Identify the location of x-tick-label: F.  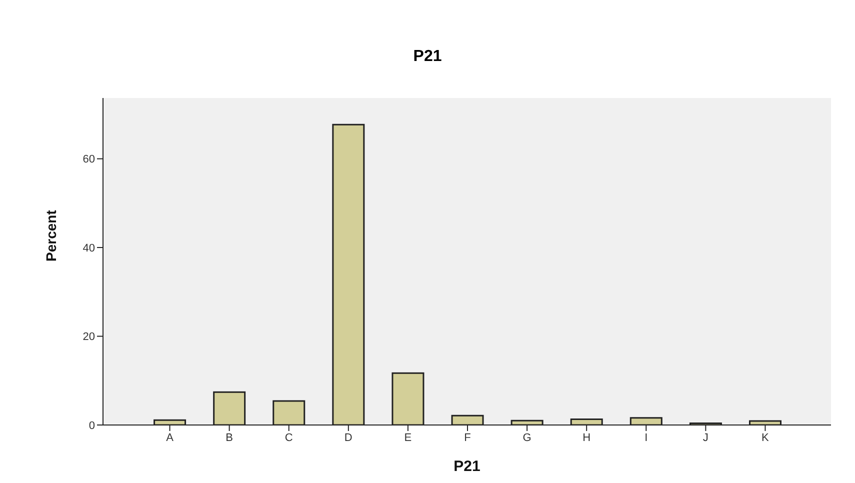
(468, 438).